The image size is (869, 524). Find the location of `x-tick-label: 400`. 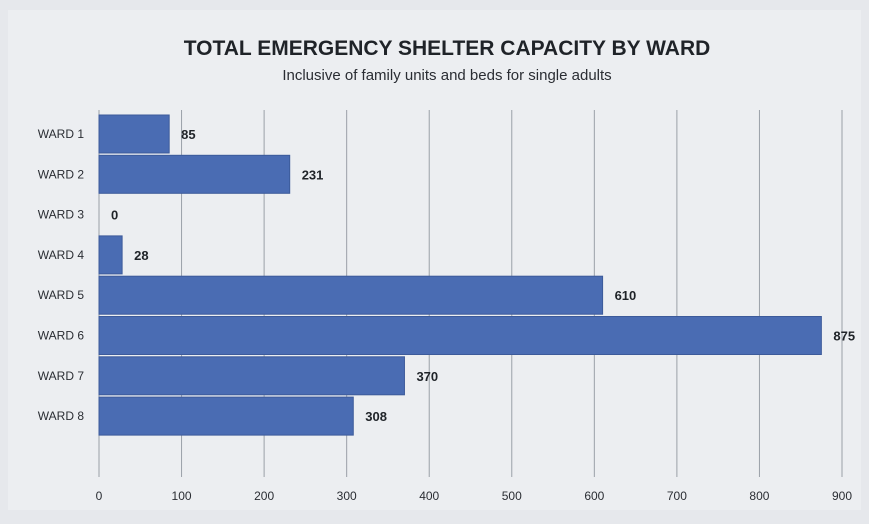

x-tick-label: 400 is located at coordinates (429, 496).